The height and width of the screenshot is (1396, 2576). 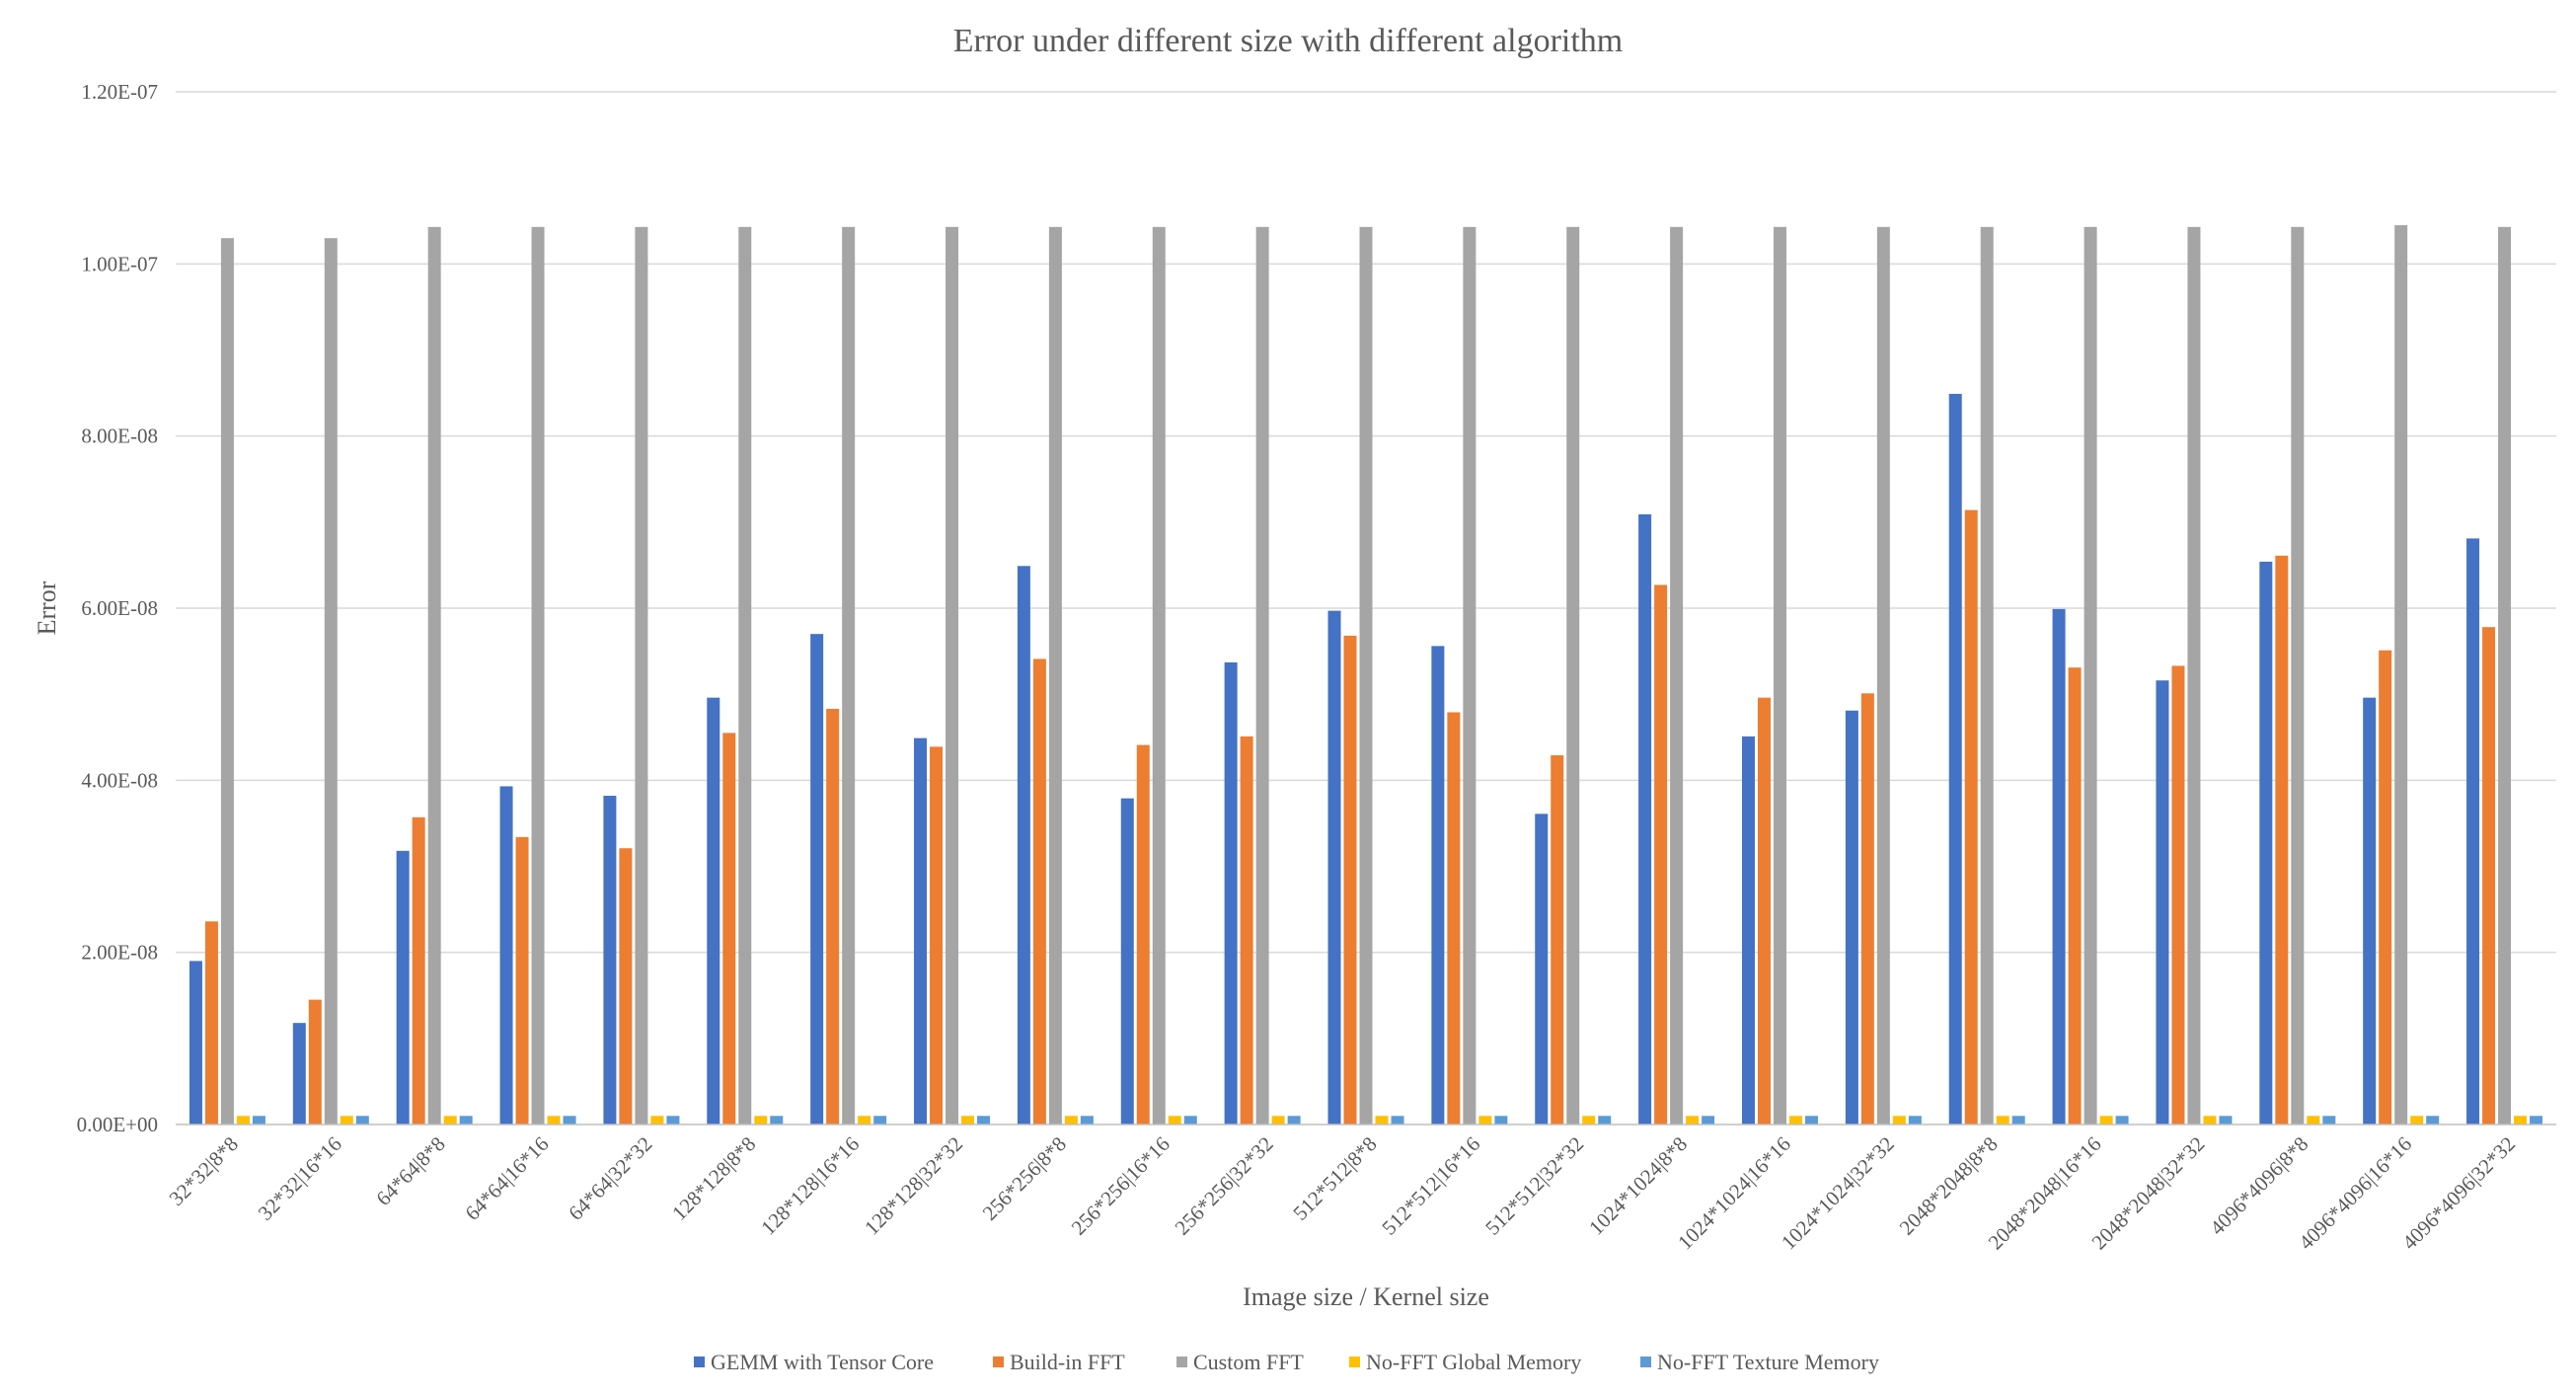 What do you see at coordinates (1024, 1179) in the screenshot?
I see `x-tick-label: 256*256|8*8` at bounding box center [1024, 1179].